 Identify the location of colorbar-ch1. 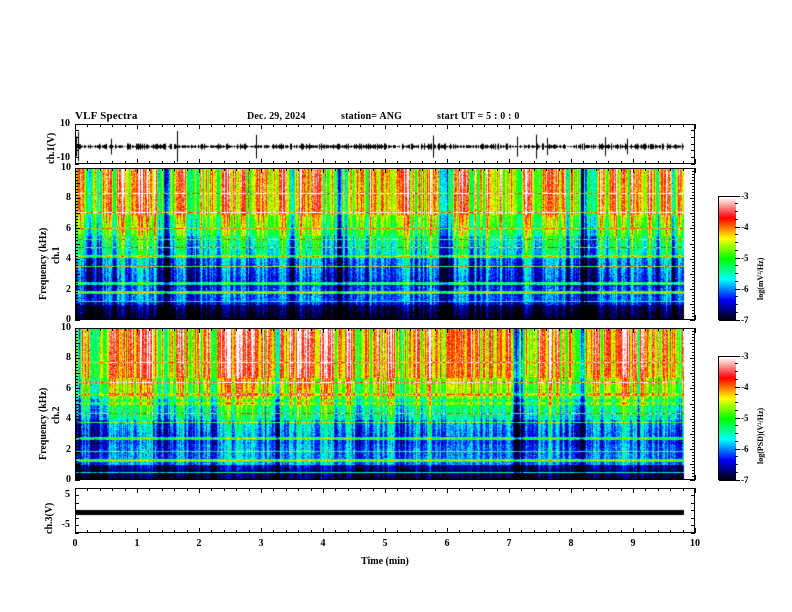
(727, 258).